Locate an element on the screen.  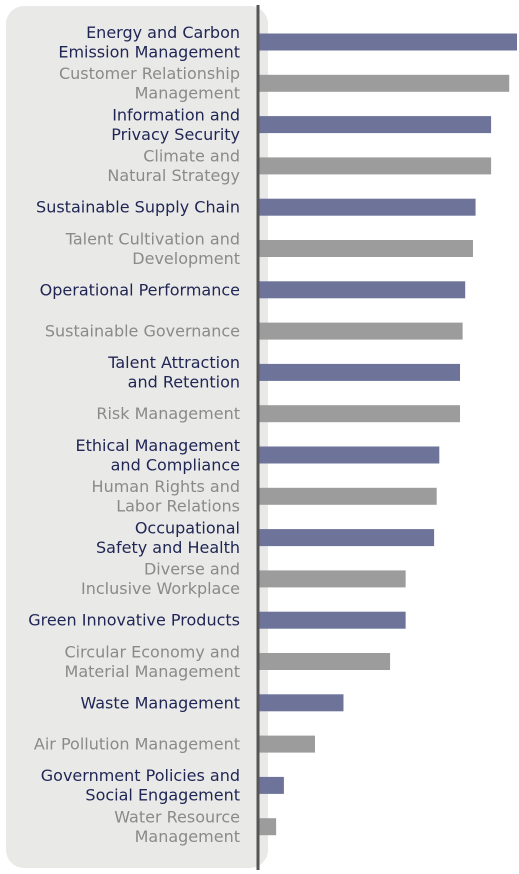
category-label-line: Diverse and is located at coordinates (192, 569).